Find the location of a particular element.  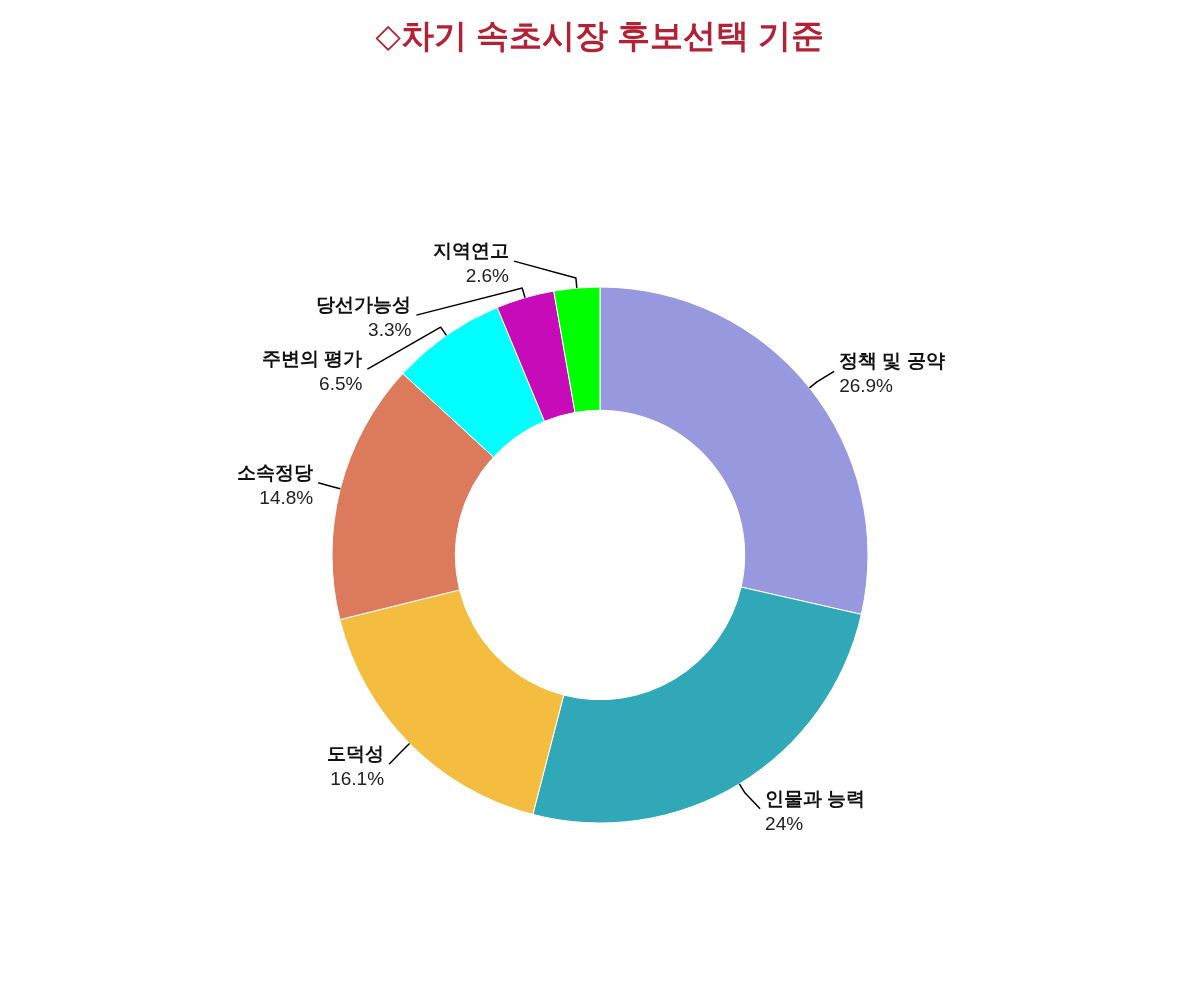

category-label: 주변의 평가 is located at coordinates (312, 359).